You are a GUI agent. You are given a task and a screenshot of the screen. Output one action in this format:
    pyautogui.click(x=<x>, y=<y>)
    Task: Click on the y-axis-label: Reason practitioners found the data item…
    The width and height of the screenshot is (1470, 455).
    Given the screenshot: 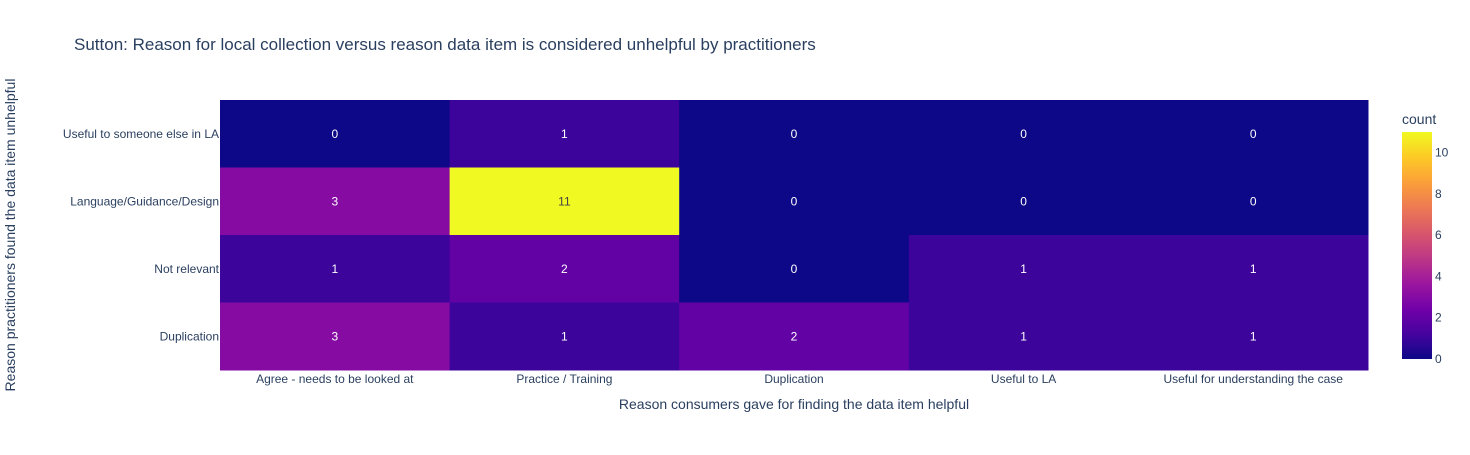 What is the action you would take?
    pyautogui.click(x=10, y=235)
    